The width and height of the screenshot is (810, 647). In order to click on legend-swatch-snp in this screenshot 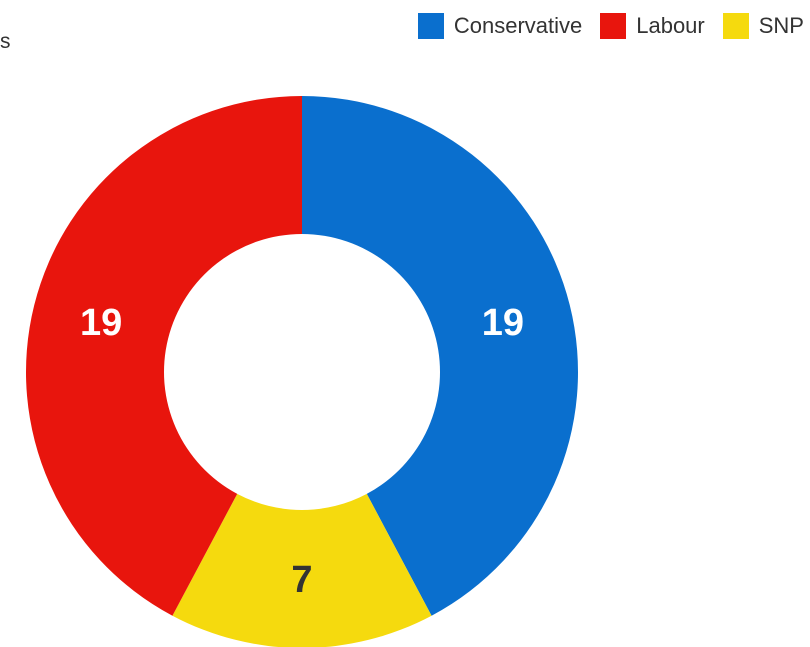, I will do `click(735, 26)`.